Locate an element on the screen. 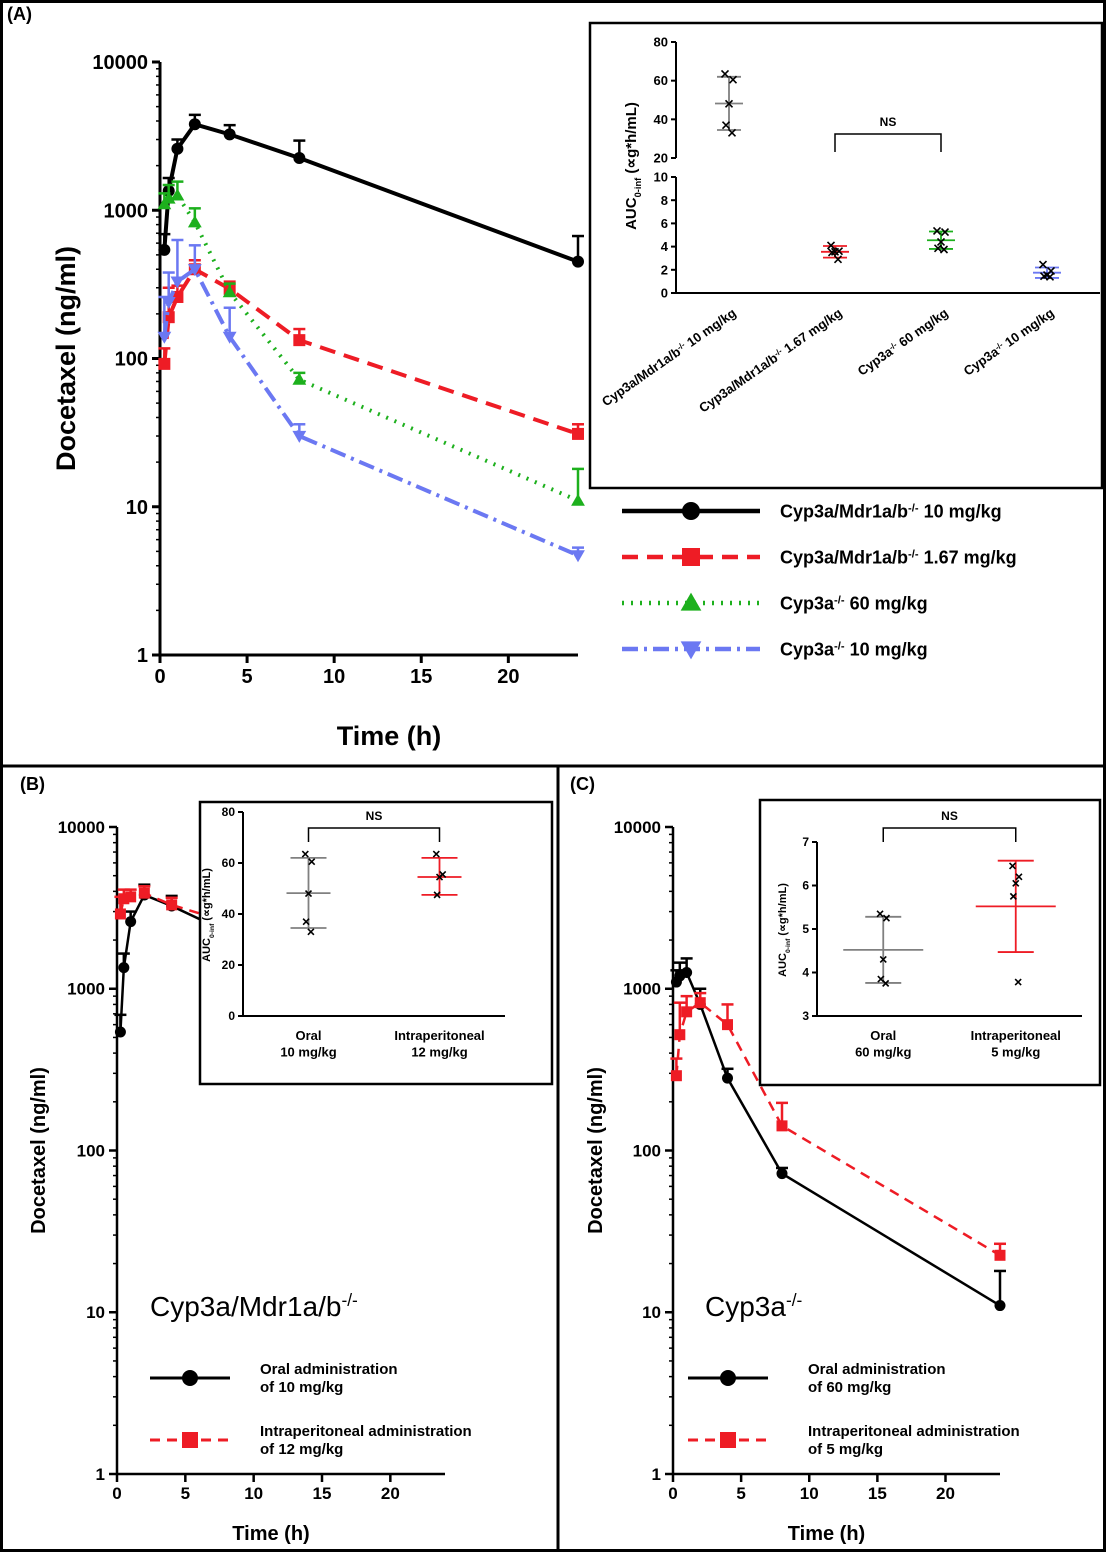 The width and height of the screenshot is (1106, 1552). inset-y-tick-label: 40 is located at coordinates (661, 119).